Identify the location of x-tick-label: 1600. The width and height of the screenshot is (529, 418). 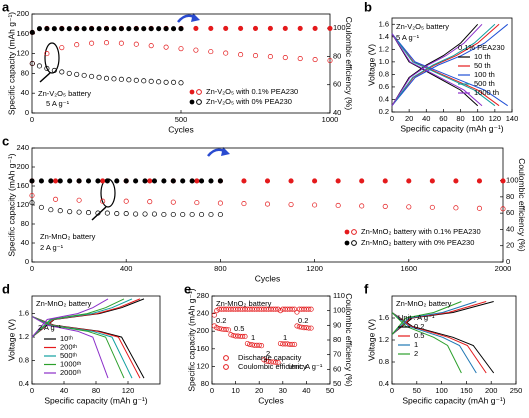
(408, 268).